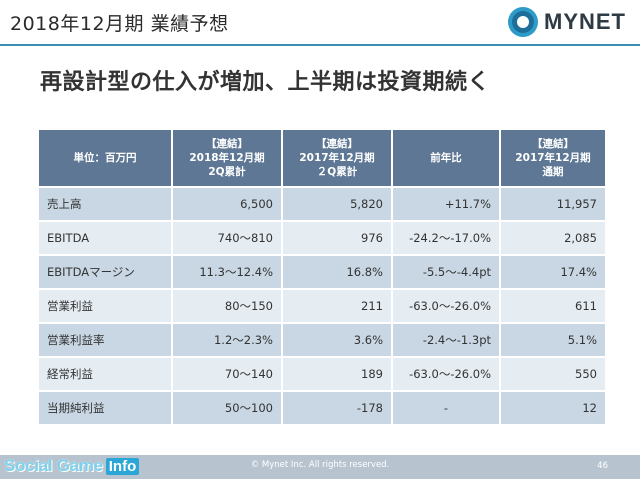 The height and width of the screenshot is (479, 640). What do you see at coordinates (446, 272) in the screenshot?
I see `cell-yoy: -5.5～-4.4pt` at bounding box center [446, 272].